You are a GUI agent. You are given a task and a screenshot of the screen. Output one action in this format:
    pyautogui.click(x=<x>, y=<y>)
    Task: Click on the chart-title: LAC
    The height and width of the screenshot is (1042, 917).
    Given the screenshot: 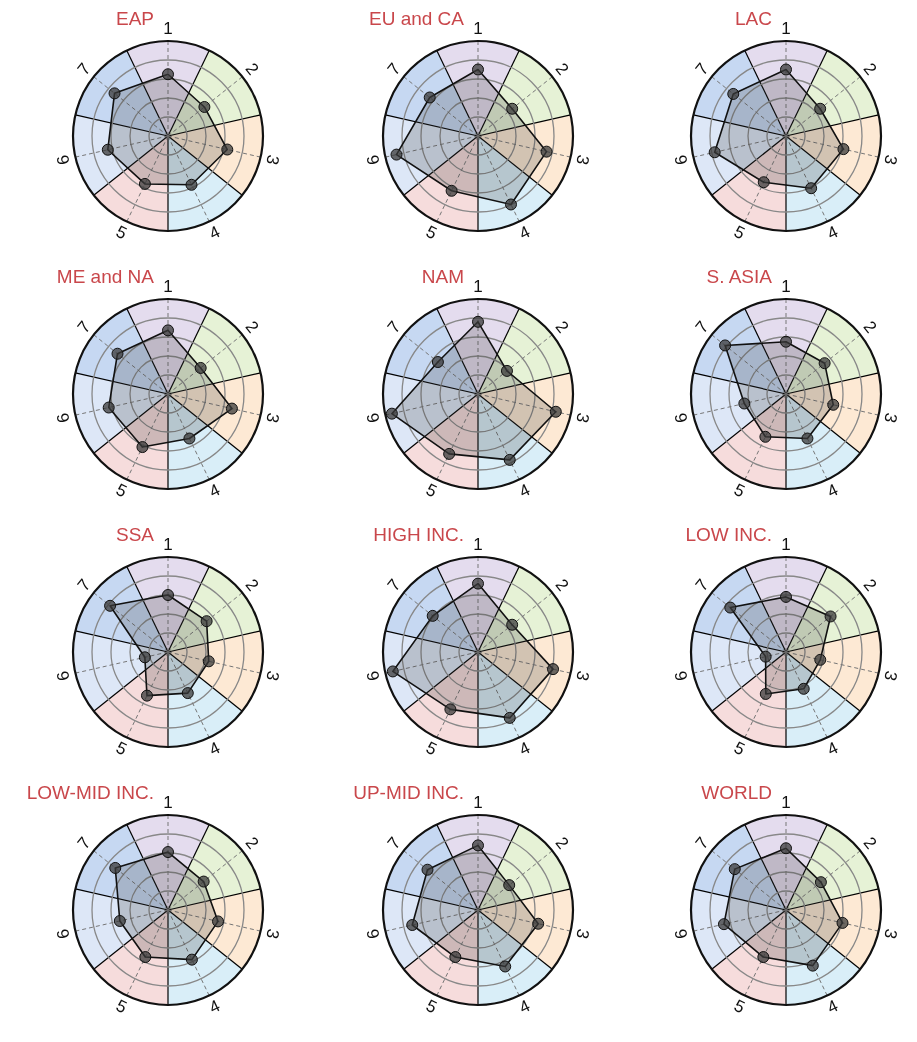 What is the action you would take?
    pyautogui.click(x=753, y=18)
    